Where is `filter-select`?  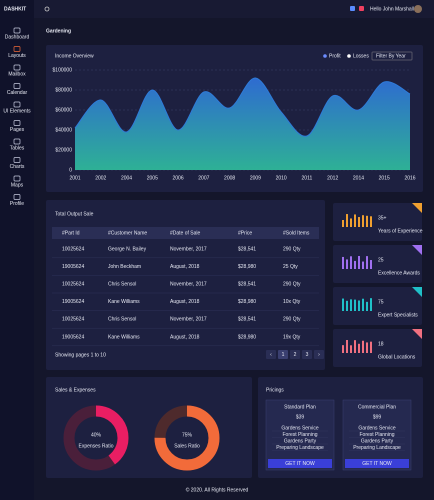 filter-select is located at coordinates (392, 56).